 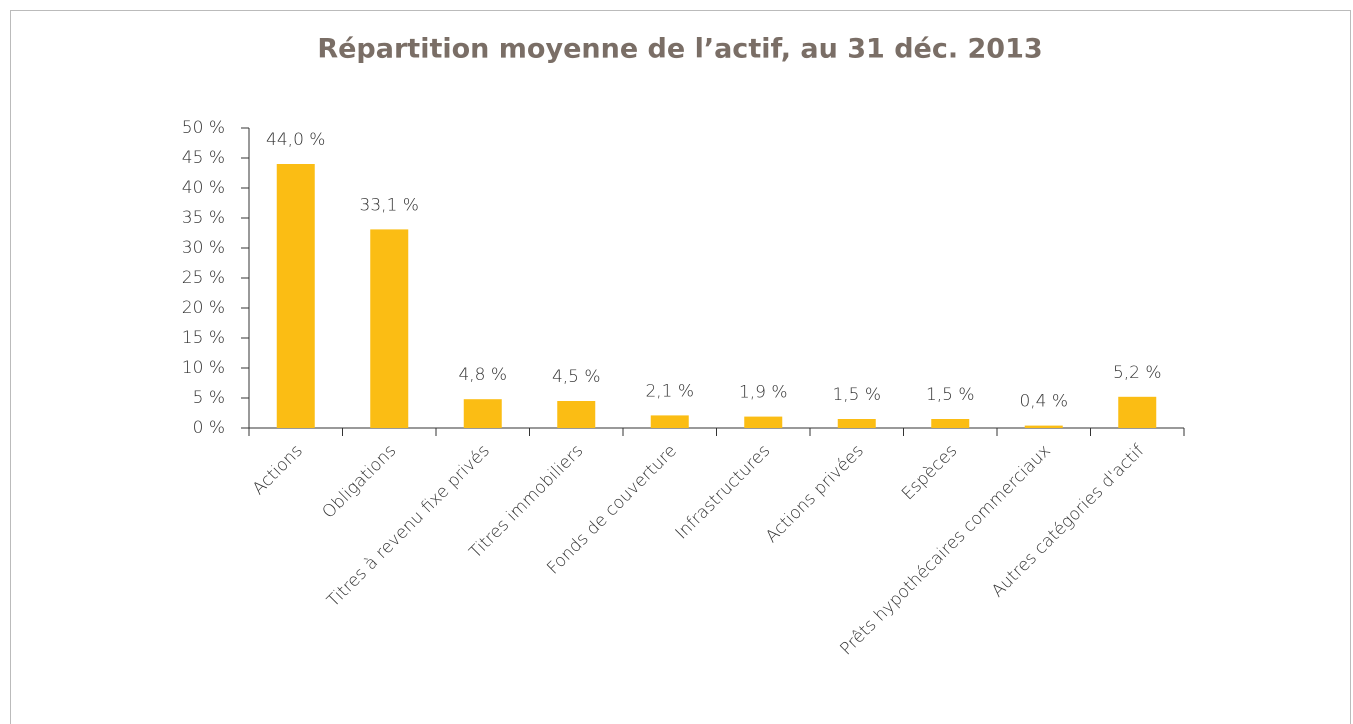 What do you see at coordinates (1043, 402) in the screenshot?
I see `value-label: 0,4 %` at bounding box center [1043, 402].